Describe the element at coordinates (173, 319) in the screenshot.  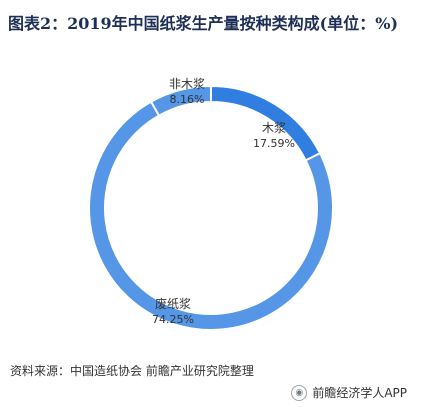
I see `slice-value-label-1: 74.25%` at that location.